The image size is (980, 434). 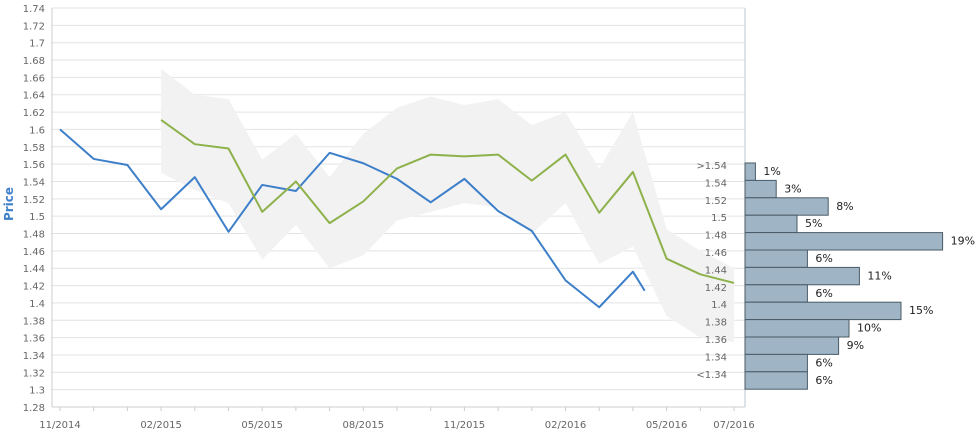 I want to click on y-tick-label: 1.74, so click(x=34, y=9).